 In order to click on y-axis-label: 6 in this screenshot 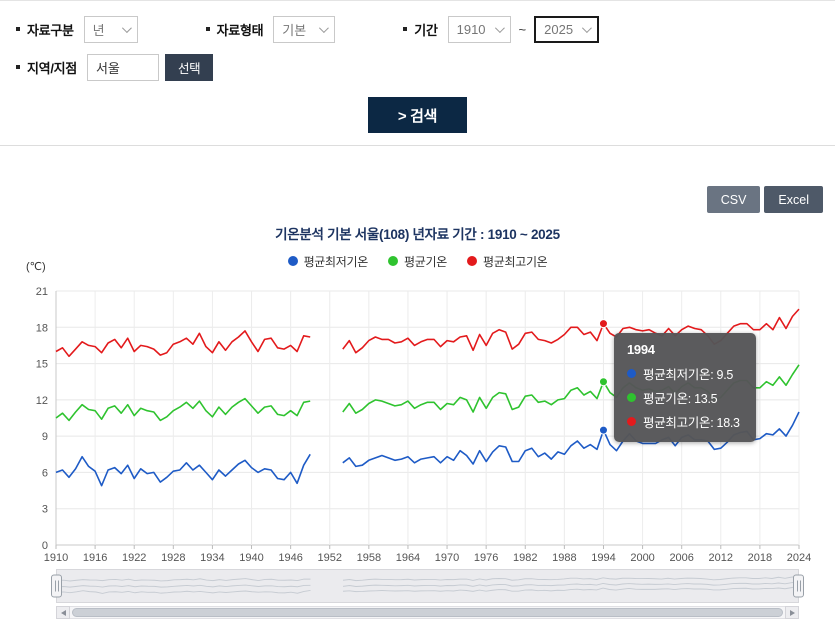, I will do `click(45, 473)`.